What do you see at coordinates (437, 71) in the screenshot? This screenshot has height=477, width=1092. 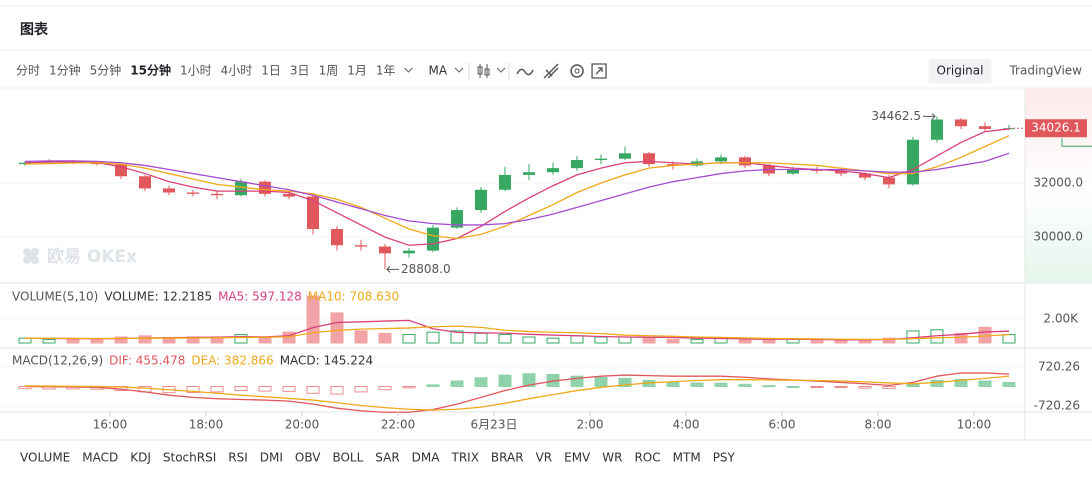 I see `indicator-select: MA` at bounding box center [437, 71].